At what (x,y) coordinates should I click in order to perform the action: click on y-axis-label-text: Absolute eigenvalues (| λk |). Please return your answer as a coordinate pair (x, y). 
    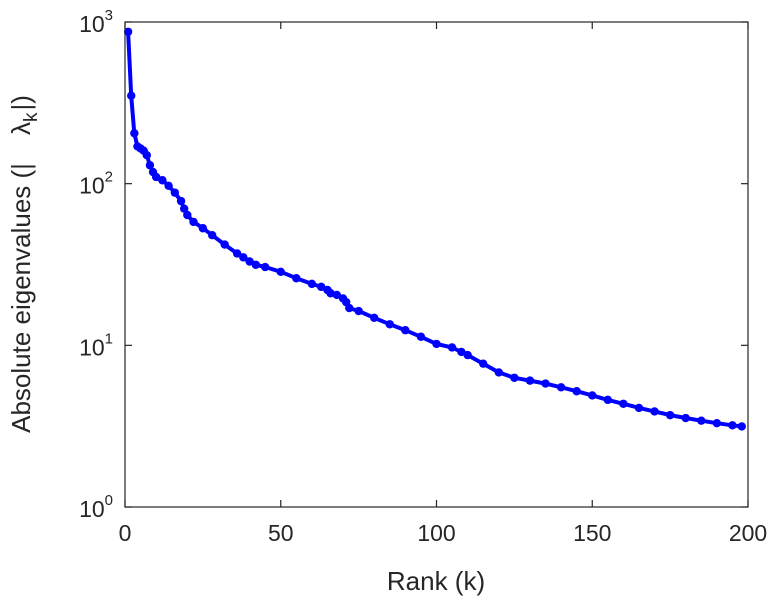
    Looking at the image, I should click on (24, 264).